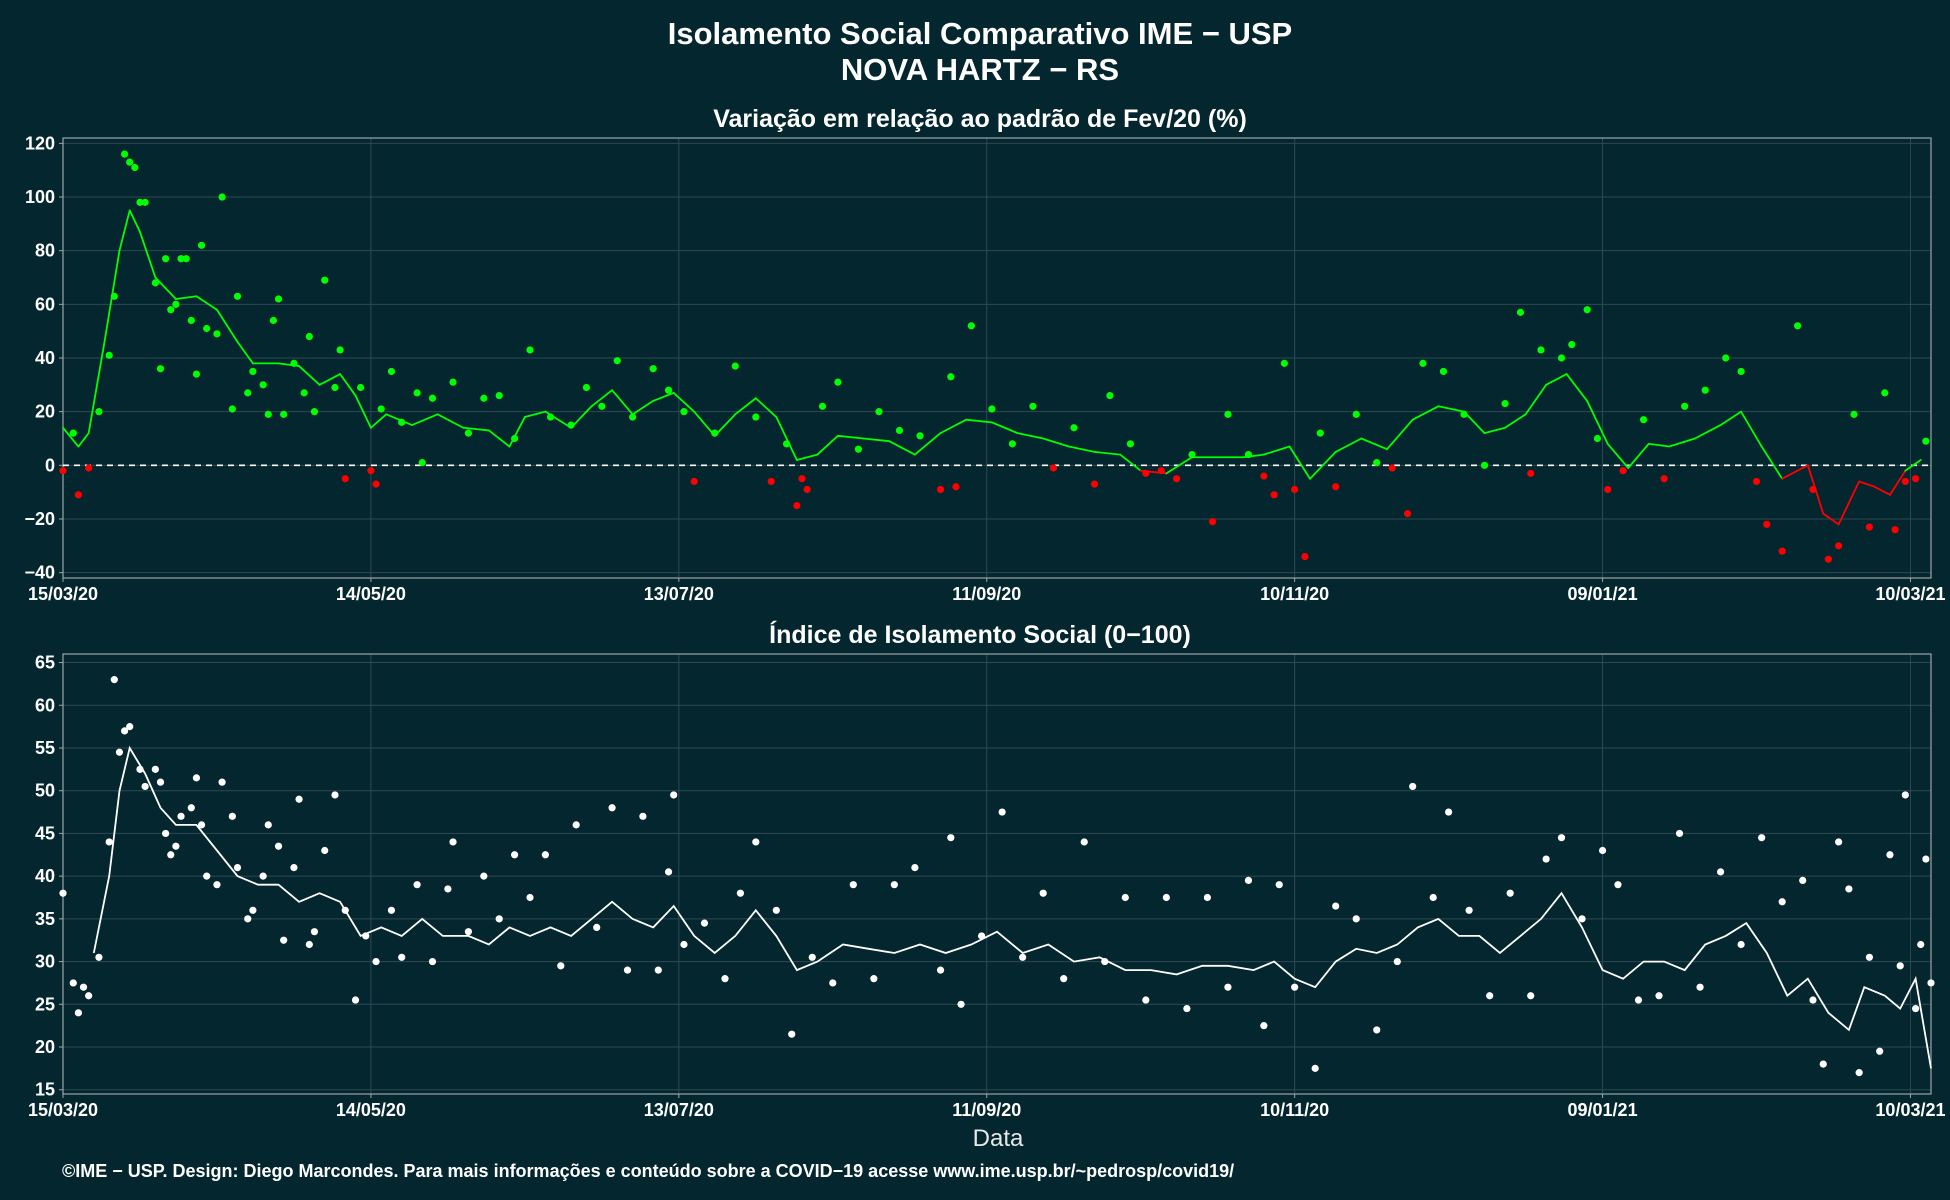 This screenshot has height=1200, width=1950. I want to click on variation-y-tick-label-3: 20, so click(45, 412).